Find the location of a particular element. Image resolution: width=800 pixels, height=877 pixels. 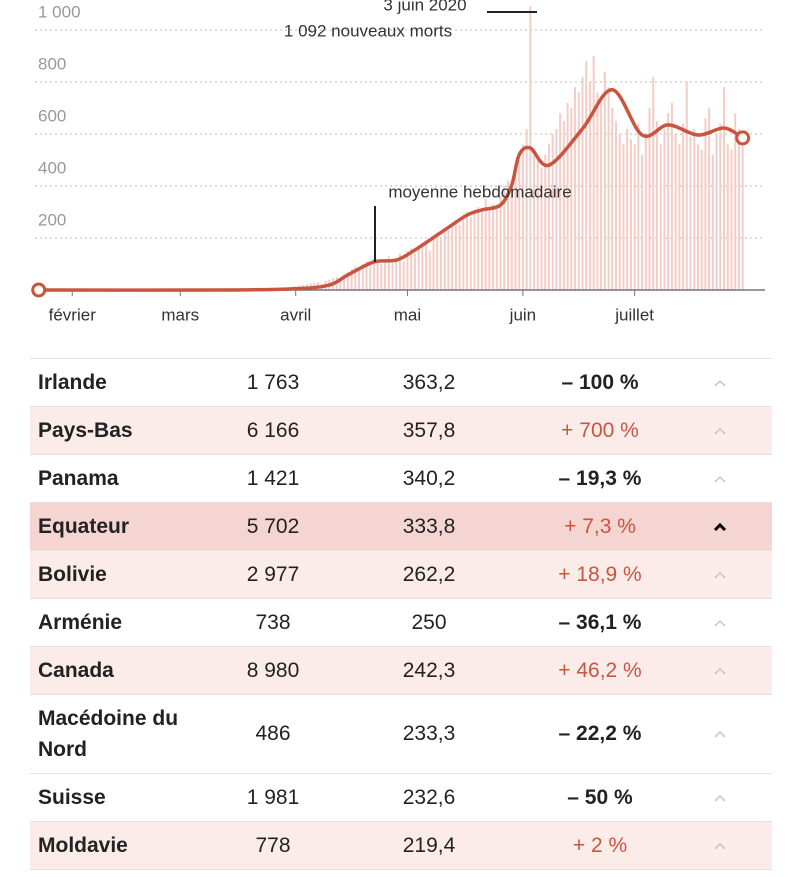

table-cell: + 46,2 % is located at coordinates (600, 670).